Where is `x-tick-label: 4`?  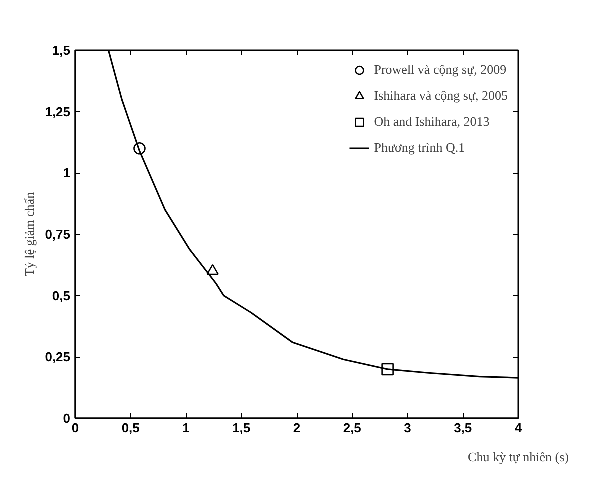
x-tick-label: 4 is located at coordinates (518, 428).